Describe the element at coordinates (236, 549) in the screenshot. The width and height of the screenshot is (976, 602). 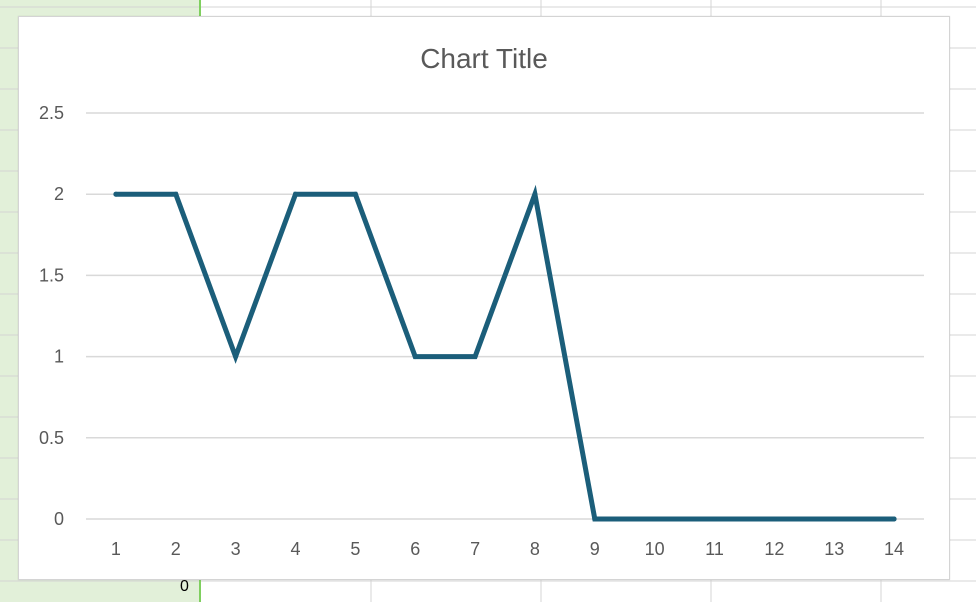
I see `x-tick-label: 3` at that location.